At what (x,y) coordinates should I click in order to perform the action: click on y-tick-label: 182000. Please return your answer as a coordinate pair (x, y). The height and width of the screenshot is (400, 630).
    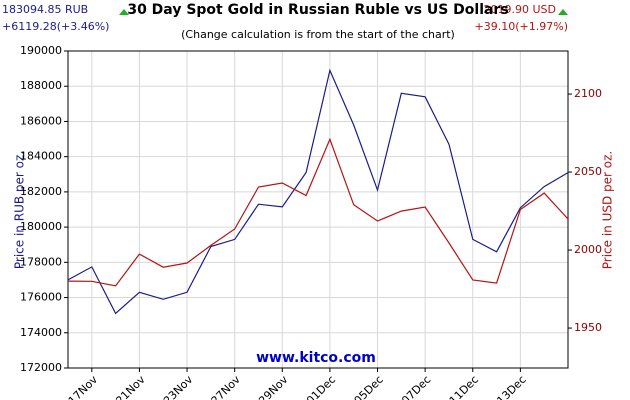
    Looking at the image, I should click on (41, 191).